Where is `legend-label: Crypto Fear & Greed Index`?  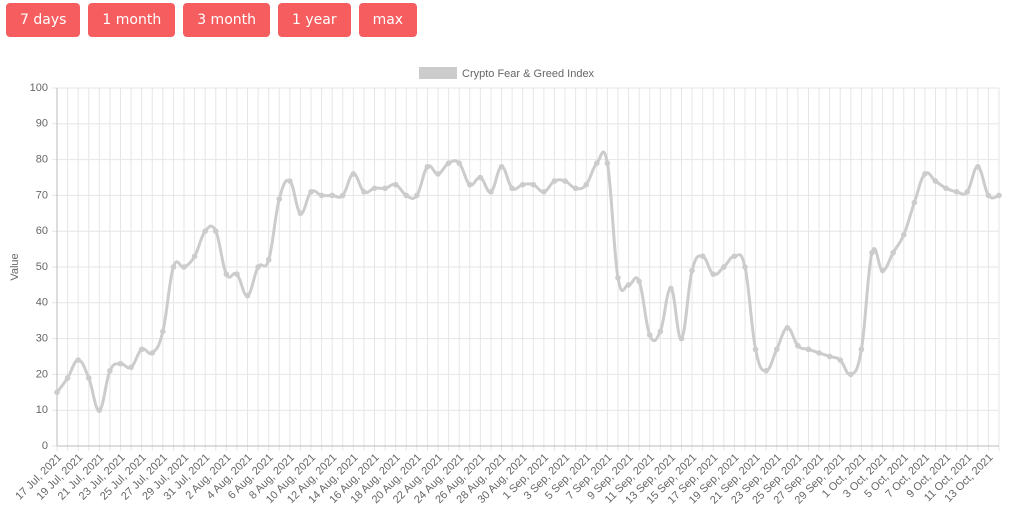 legend-label: Crypto Fear & Greed Index is located at coordinates (528, 74).